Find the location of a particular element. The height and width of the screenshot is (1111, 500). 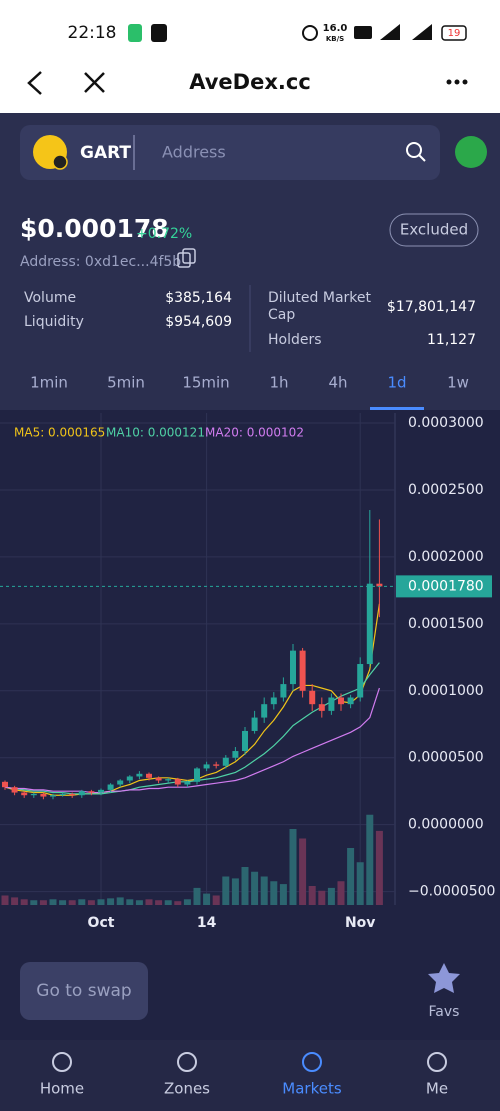

timeframe-tab: 1d is located at coordinates (396, 383).